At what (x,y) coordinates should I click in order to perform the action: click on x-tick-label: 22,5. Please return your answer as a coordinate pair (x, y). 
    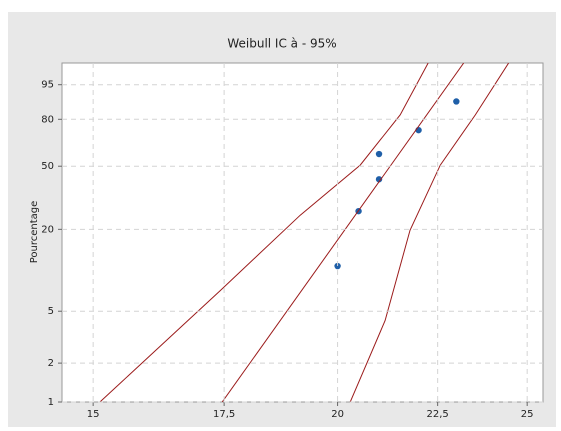
    Looking at the image, I should click on (438, 414).